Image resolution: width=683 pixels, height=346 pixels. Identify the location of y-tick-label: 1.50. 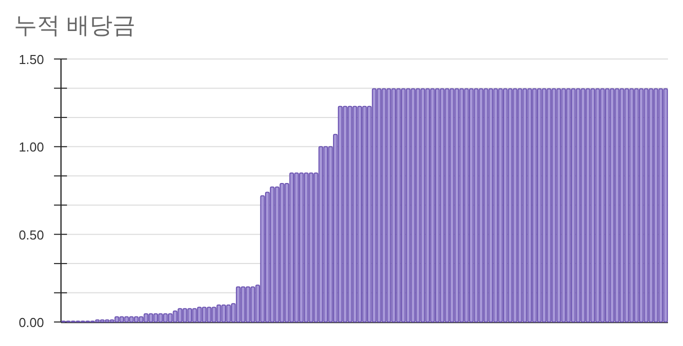
(31, 59).